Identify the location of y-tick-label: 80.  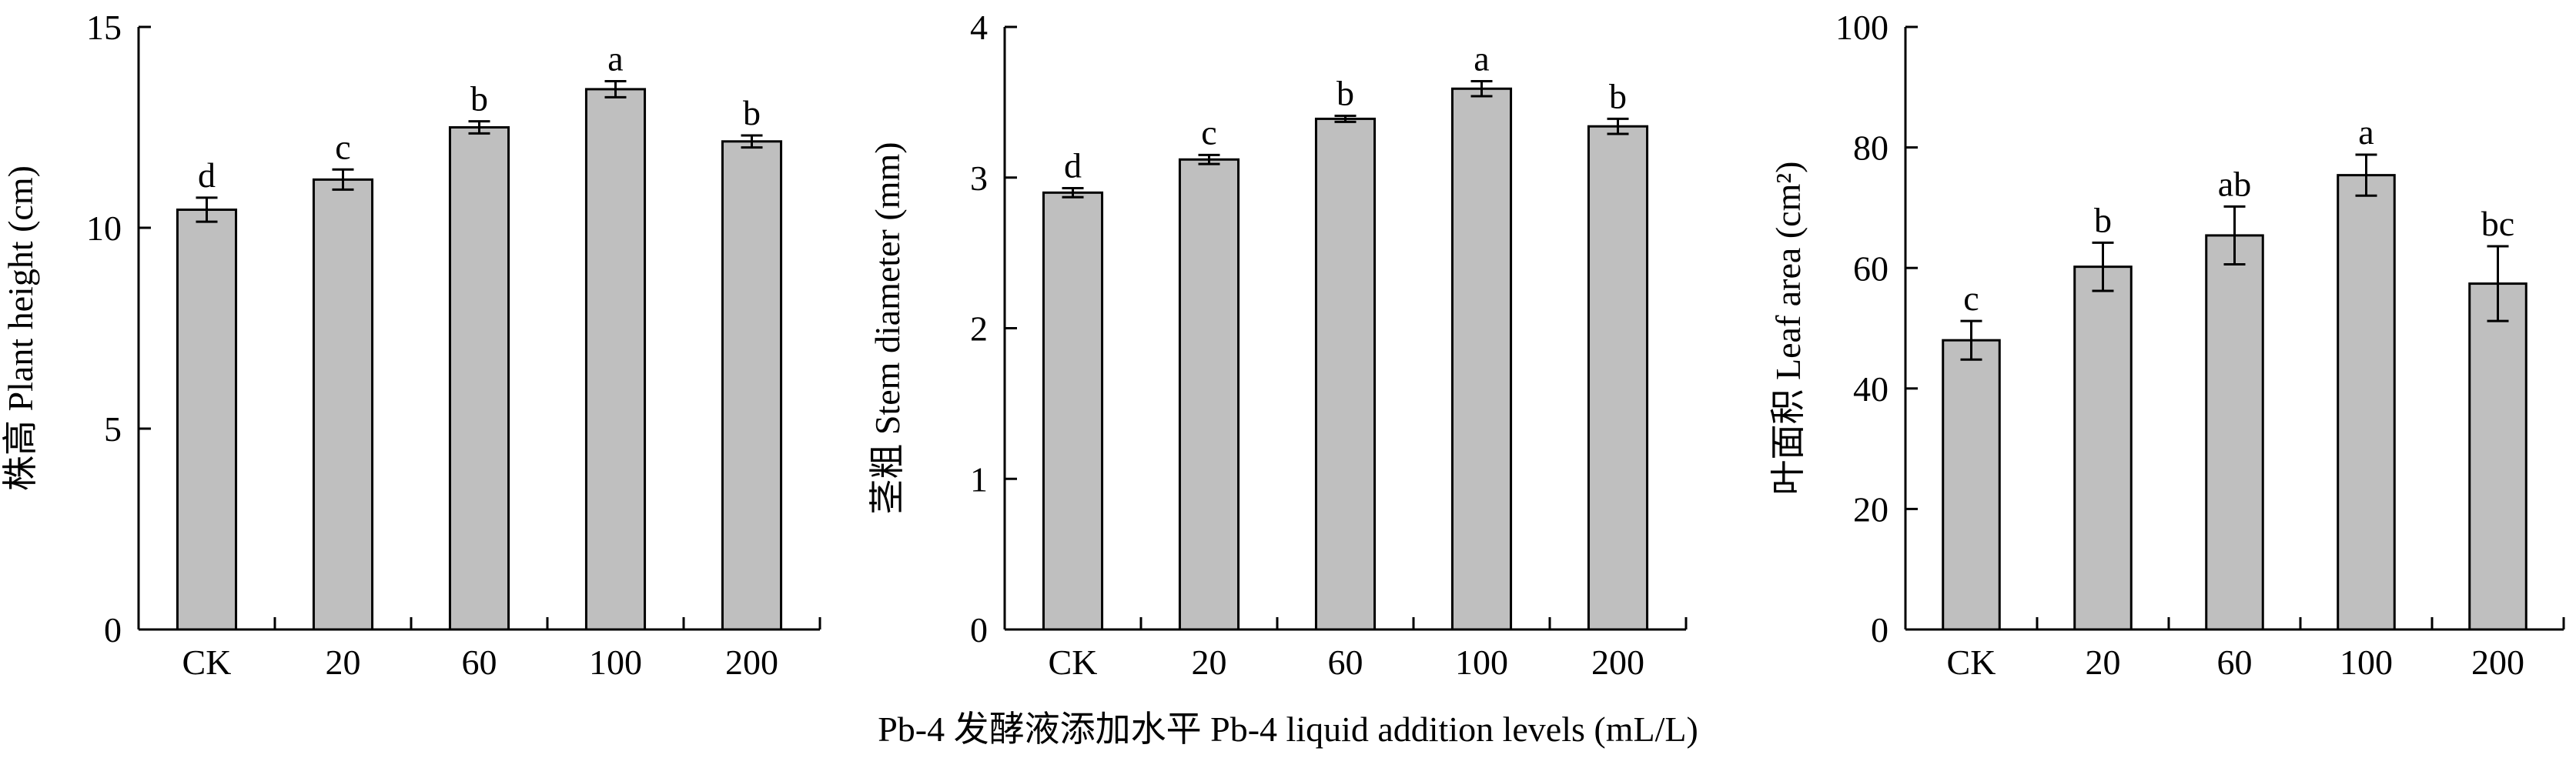
(1871, 148).